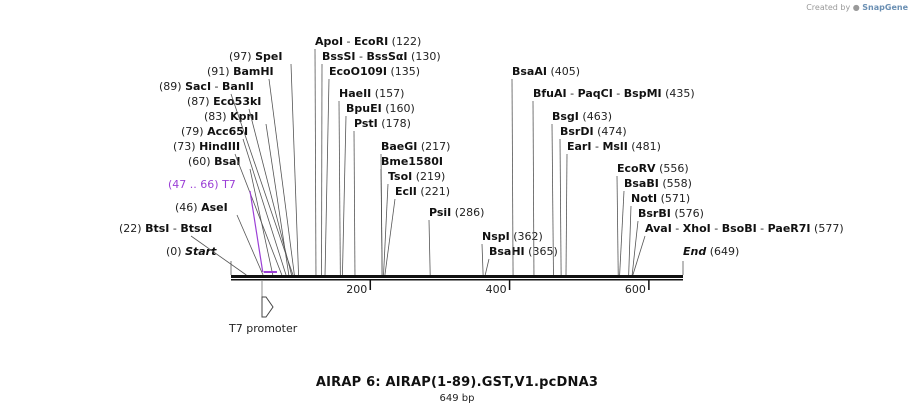 Image resolution: width=914 pixels, height=415 pixels. Describe the element at coordinates (710, 260) in the screenshot. I see `site-end: End (649)` at that location.